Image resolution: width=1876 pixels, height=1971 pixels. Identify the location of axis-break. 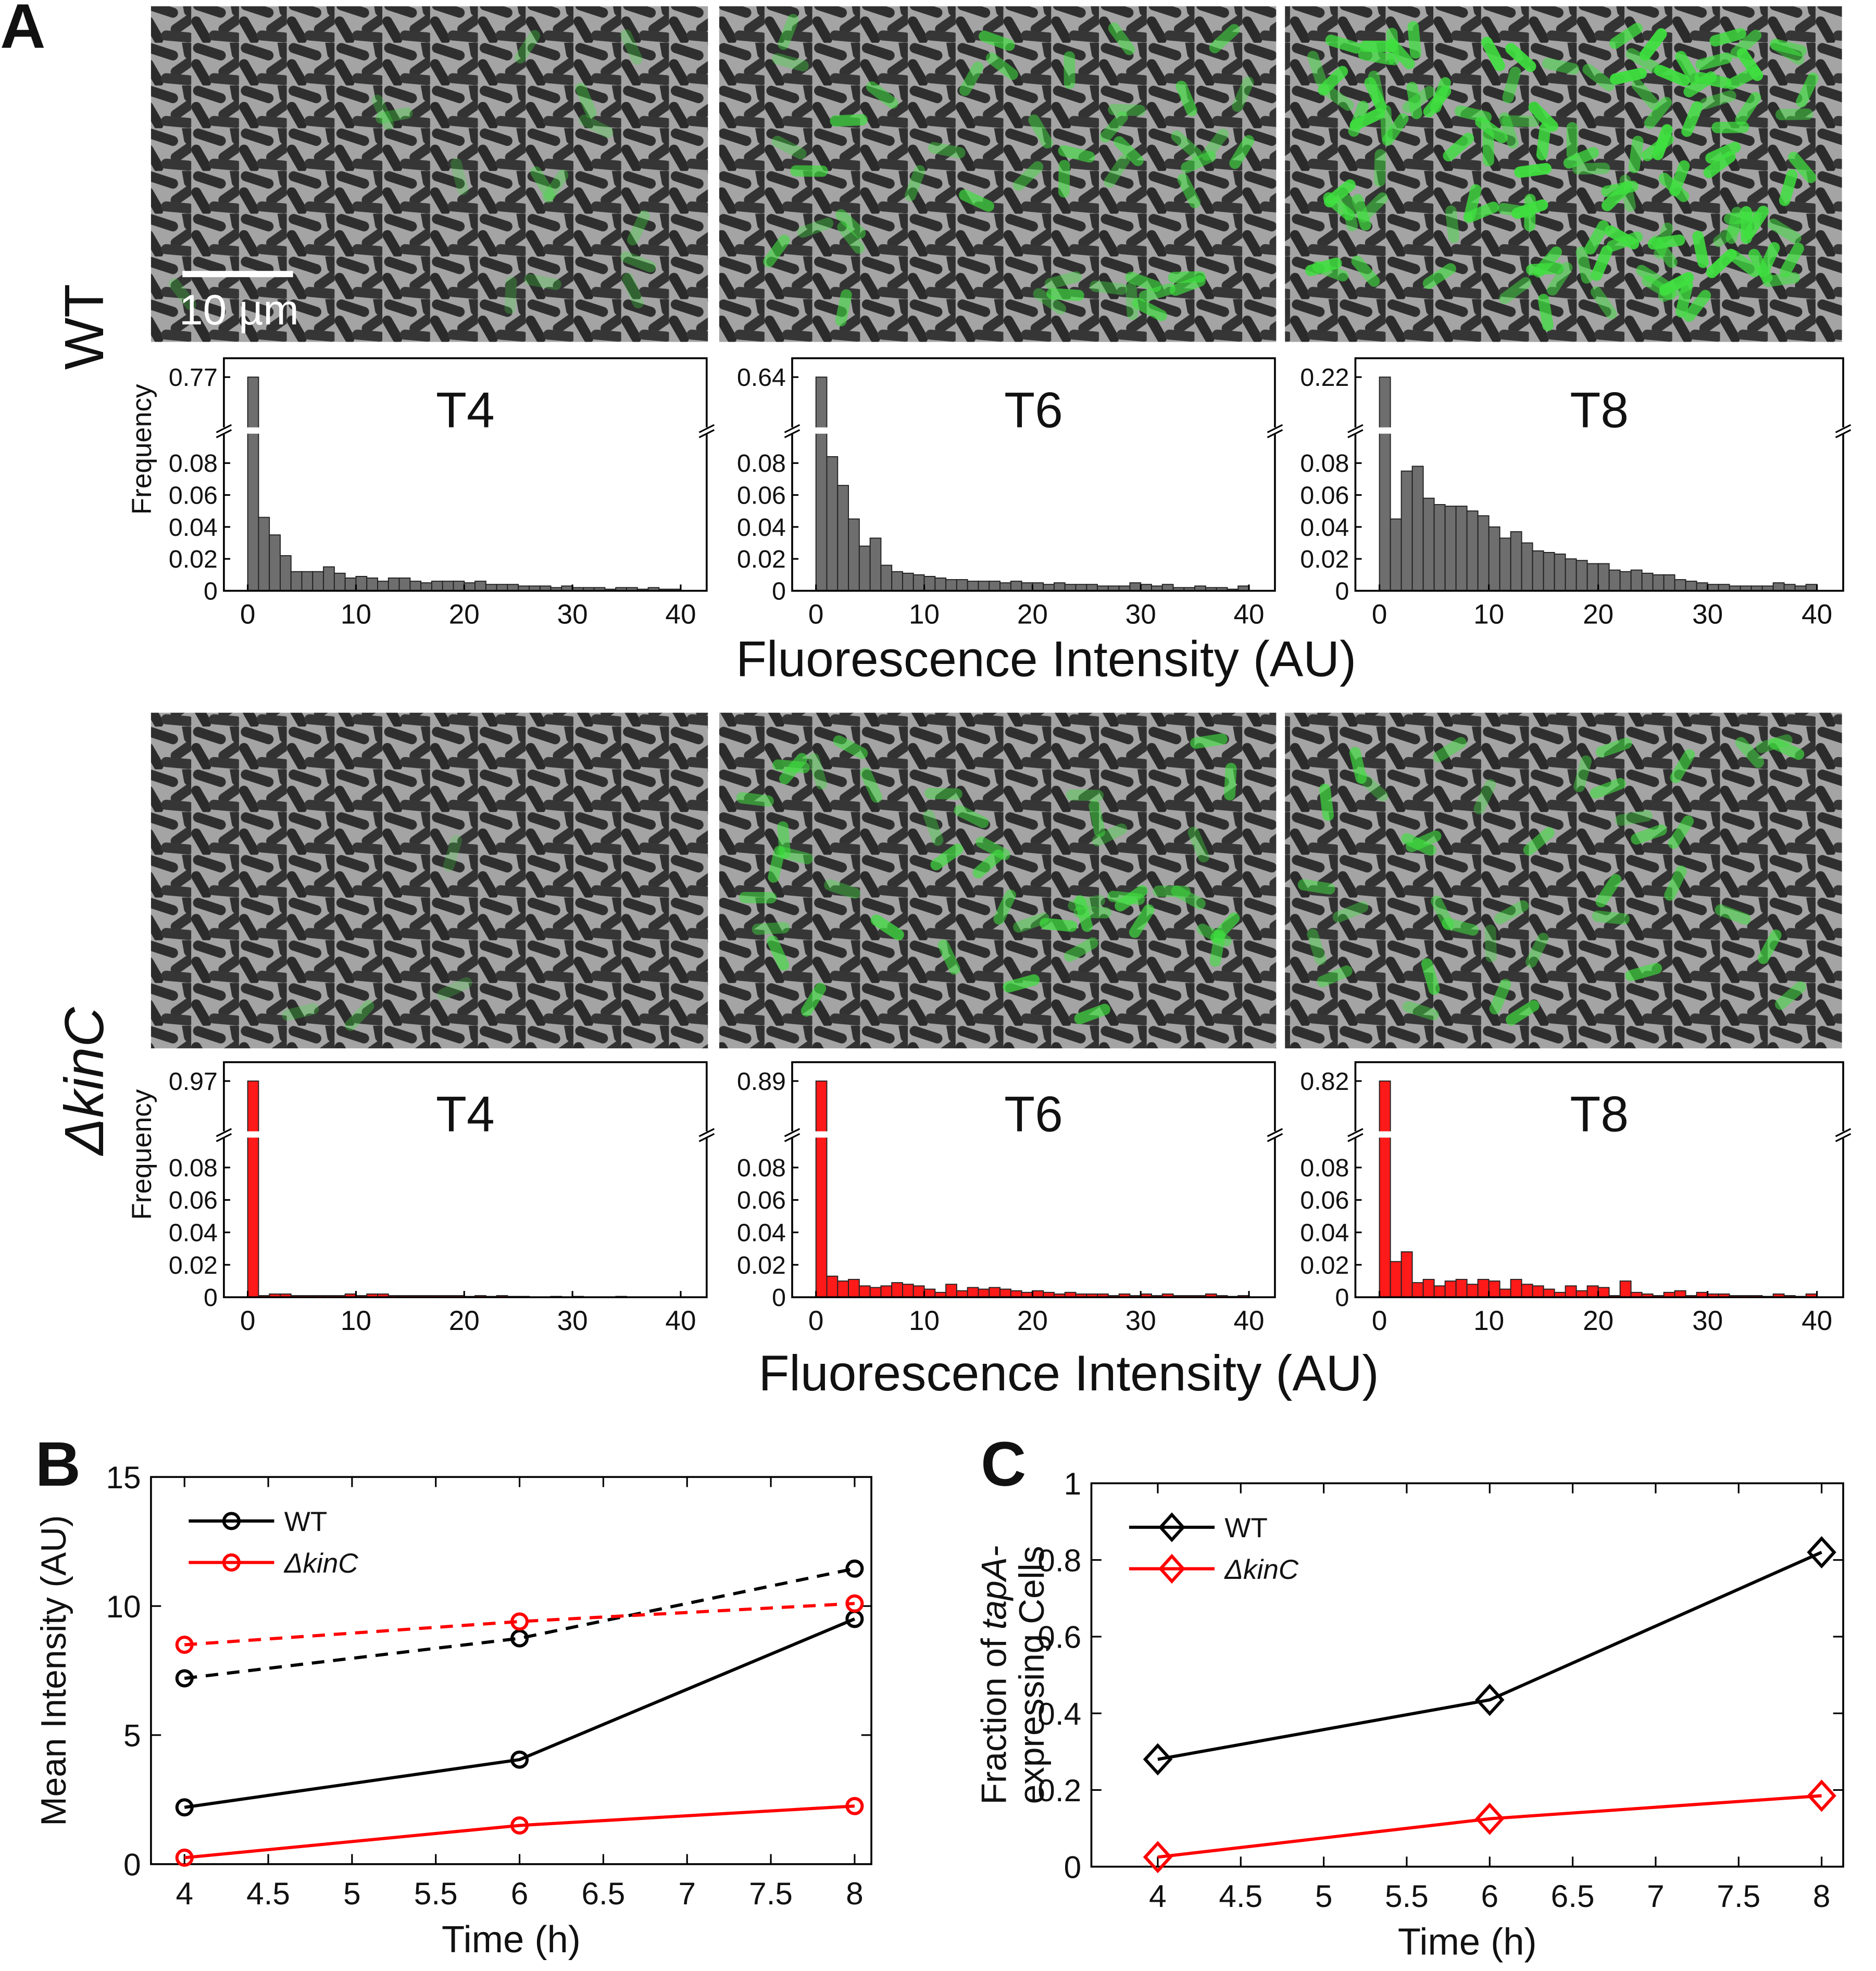
(1034, 430).